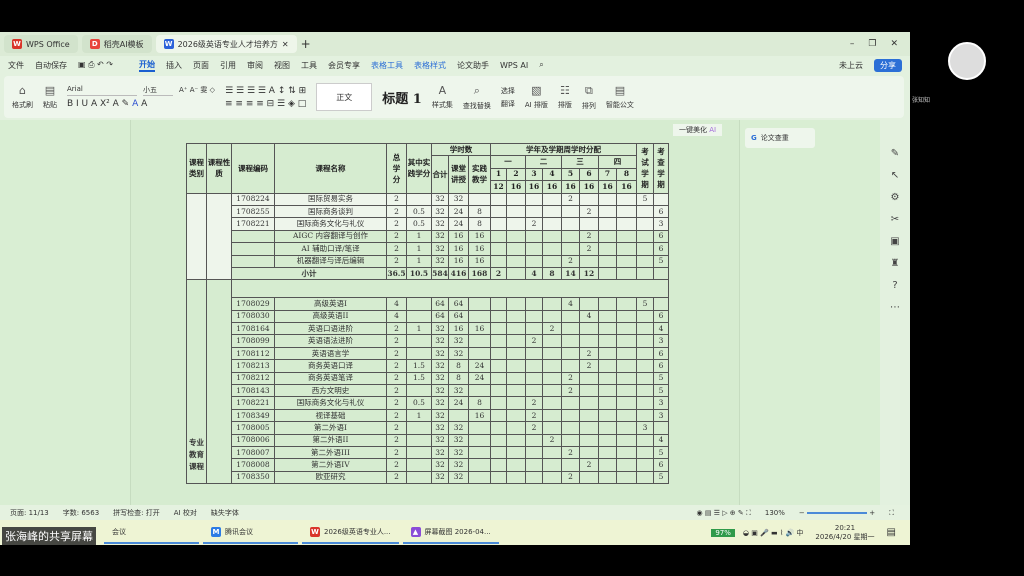 The width and height of the screenshot is (1024, 576). Describe the element at coordinates (22, 96) in the screenshot. I see `format-painter-button: ⌂ 格式刷` at that location.